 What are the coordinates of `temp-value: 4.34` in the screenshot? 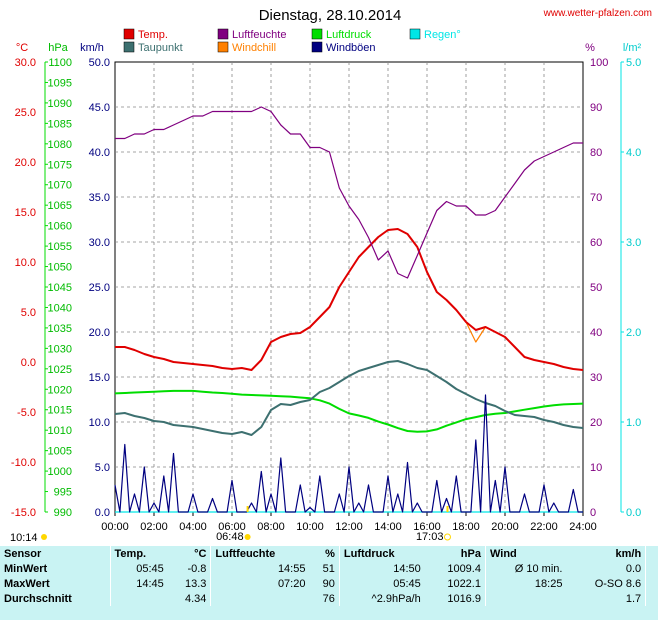 It's located at (195, 598).